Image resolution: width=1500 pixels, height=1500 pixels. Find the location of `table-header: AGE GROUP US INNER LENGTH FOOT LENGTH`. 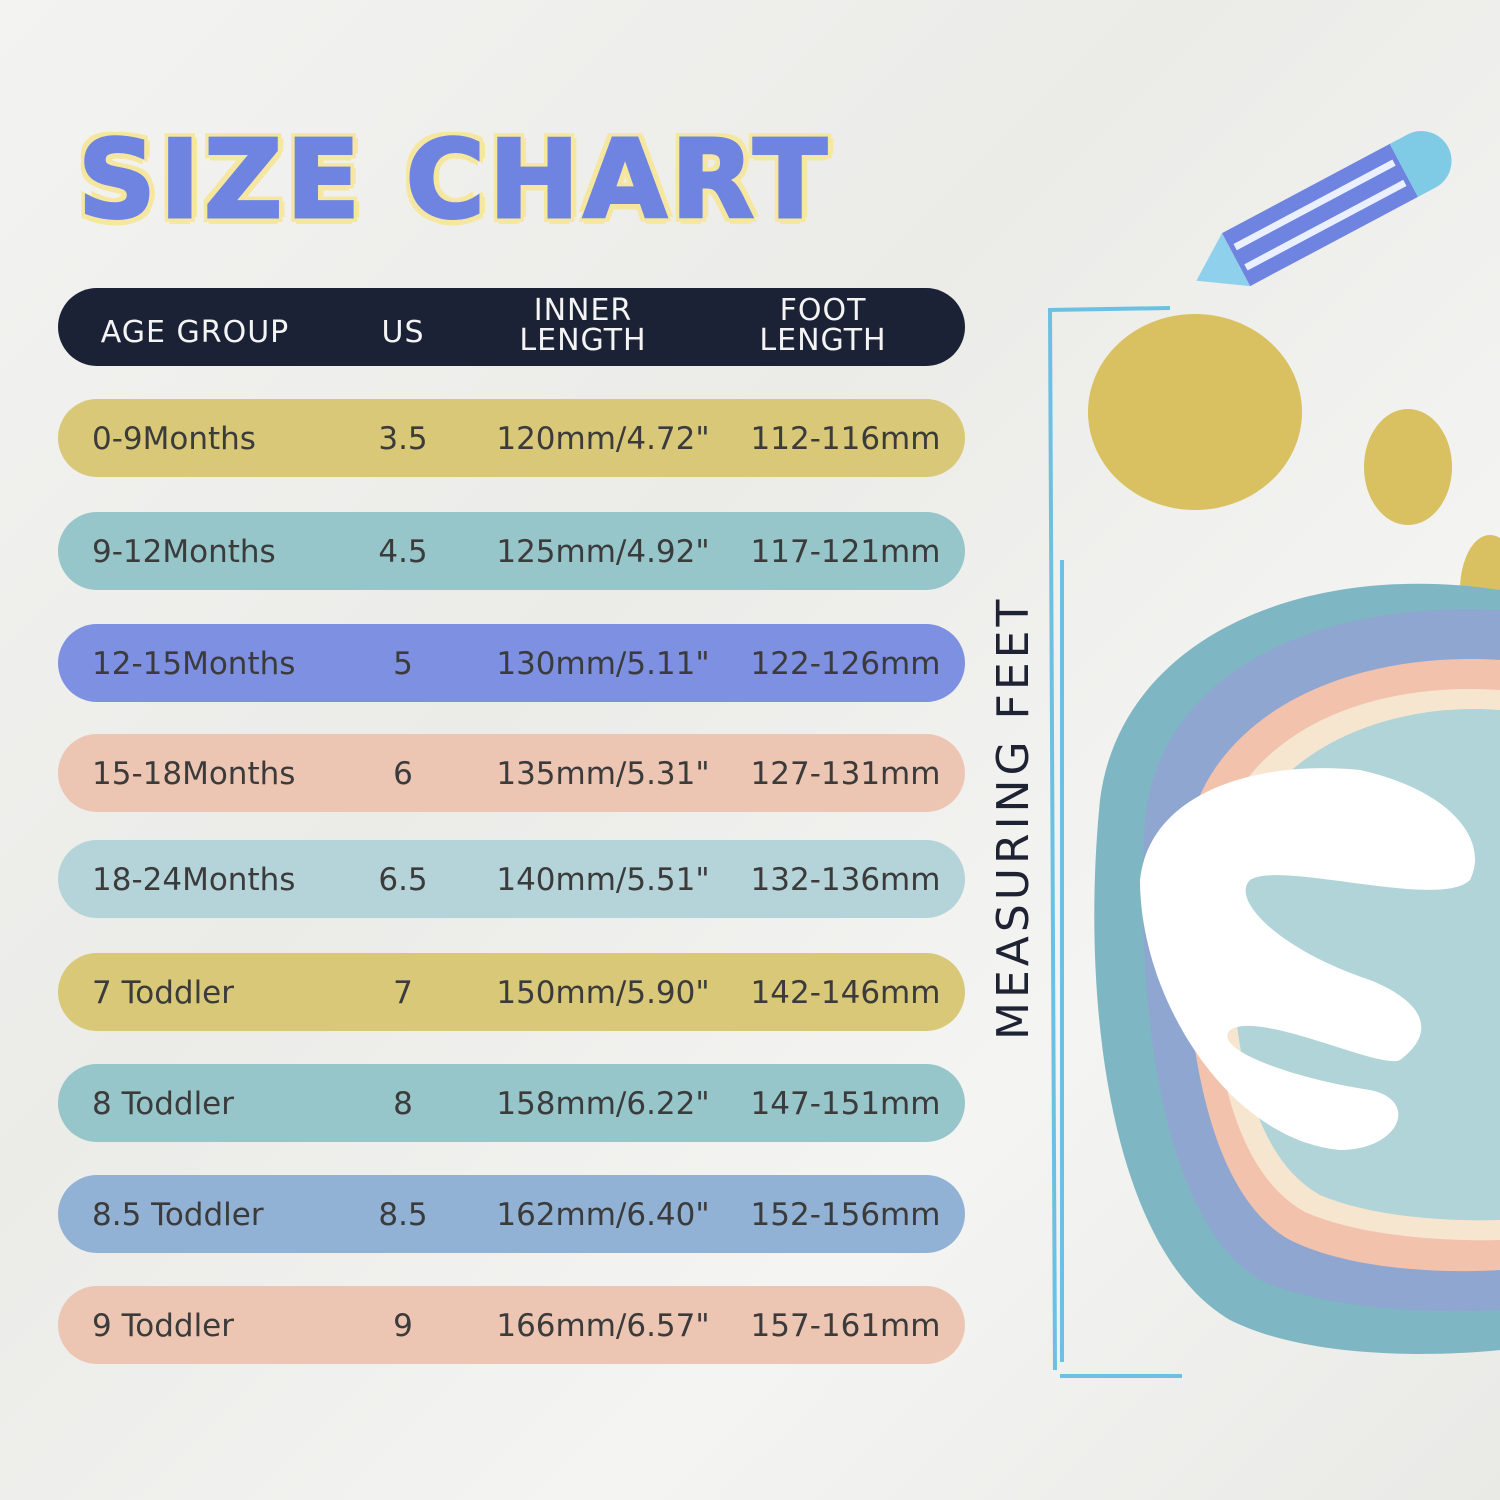

table-header: AGE GROUP US INNER LENGTH FOOT LENGTH is located at coordinates (511, 327).